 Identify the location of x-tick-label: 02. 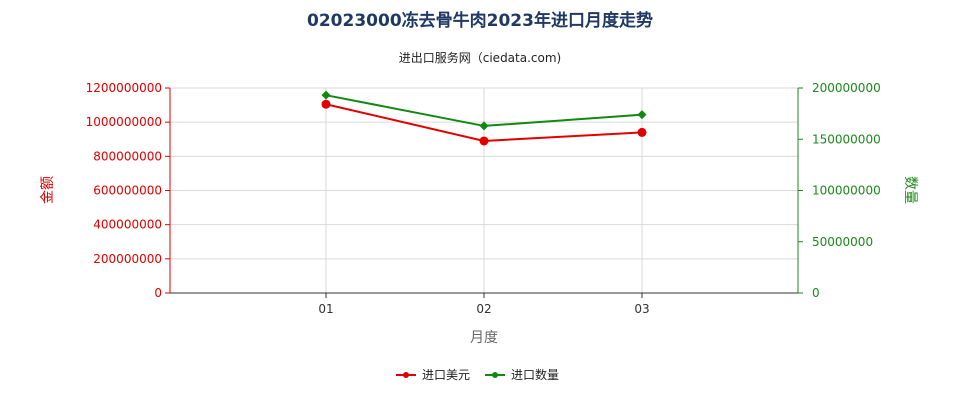
(483, 309).